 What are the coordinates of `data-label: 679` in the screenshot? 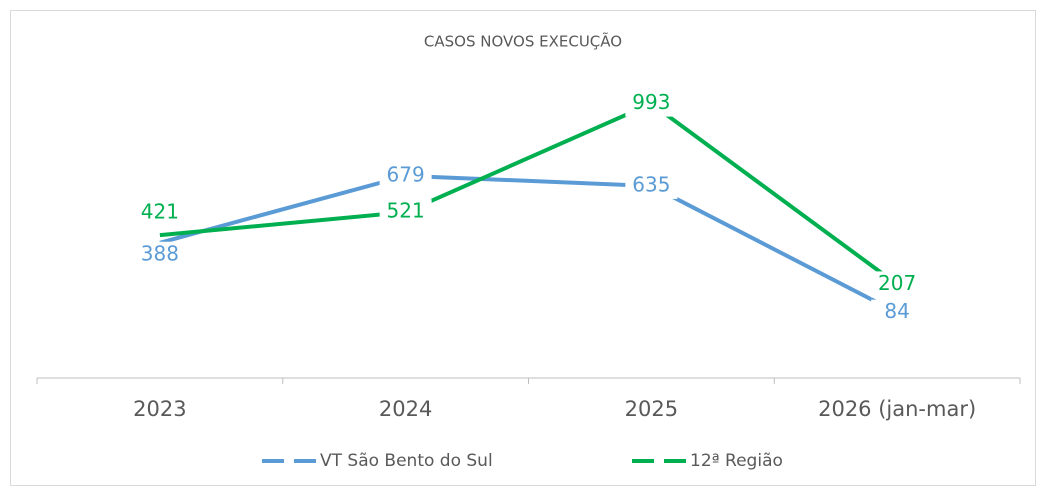 It's located at (406, 174).